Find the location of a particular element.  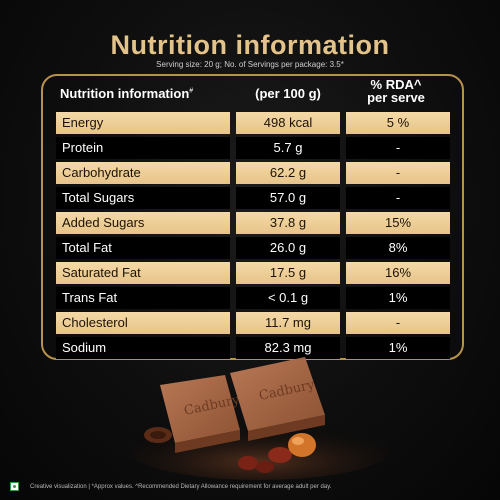

header-name-label: Nutrition information is located at coordinates (125, 93).